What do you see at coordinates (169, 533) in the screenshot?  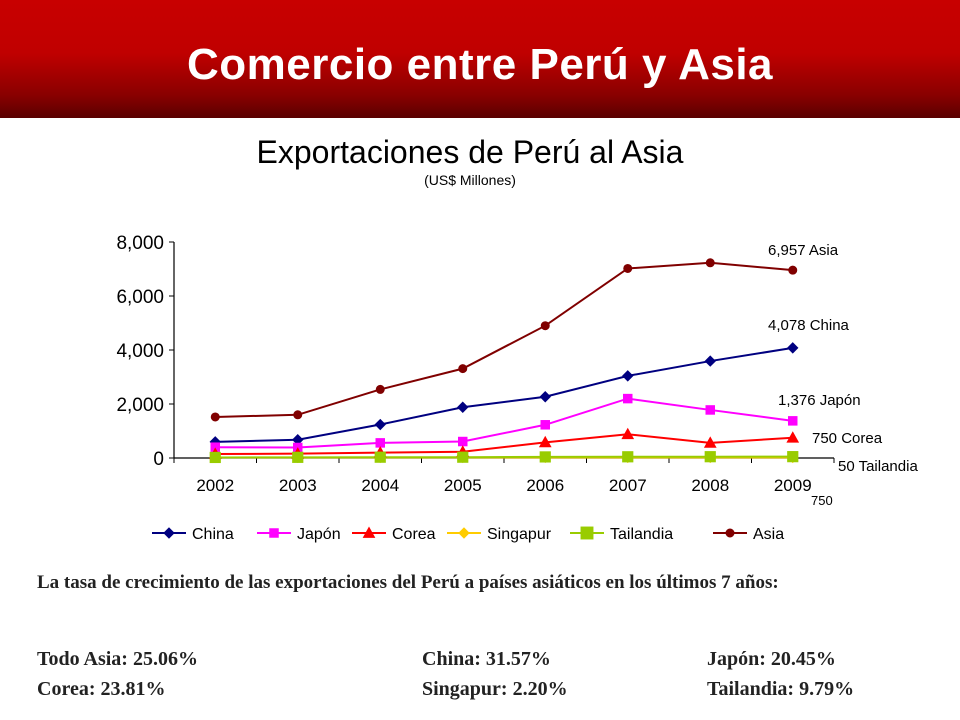 I see `legend-marker-china` at bounding box center [169, 533].